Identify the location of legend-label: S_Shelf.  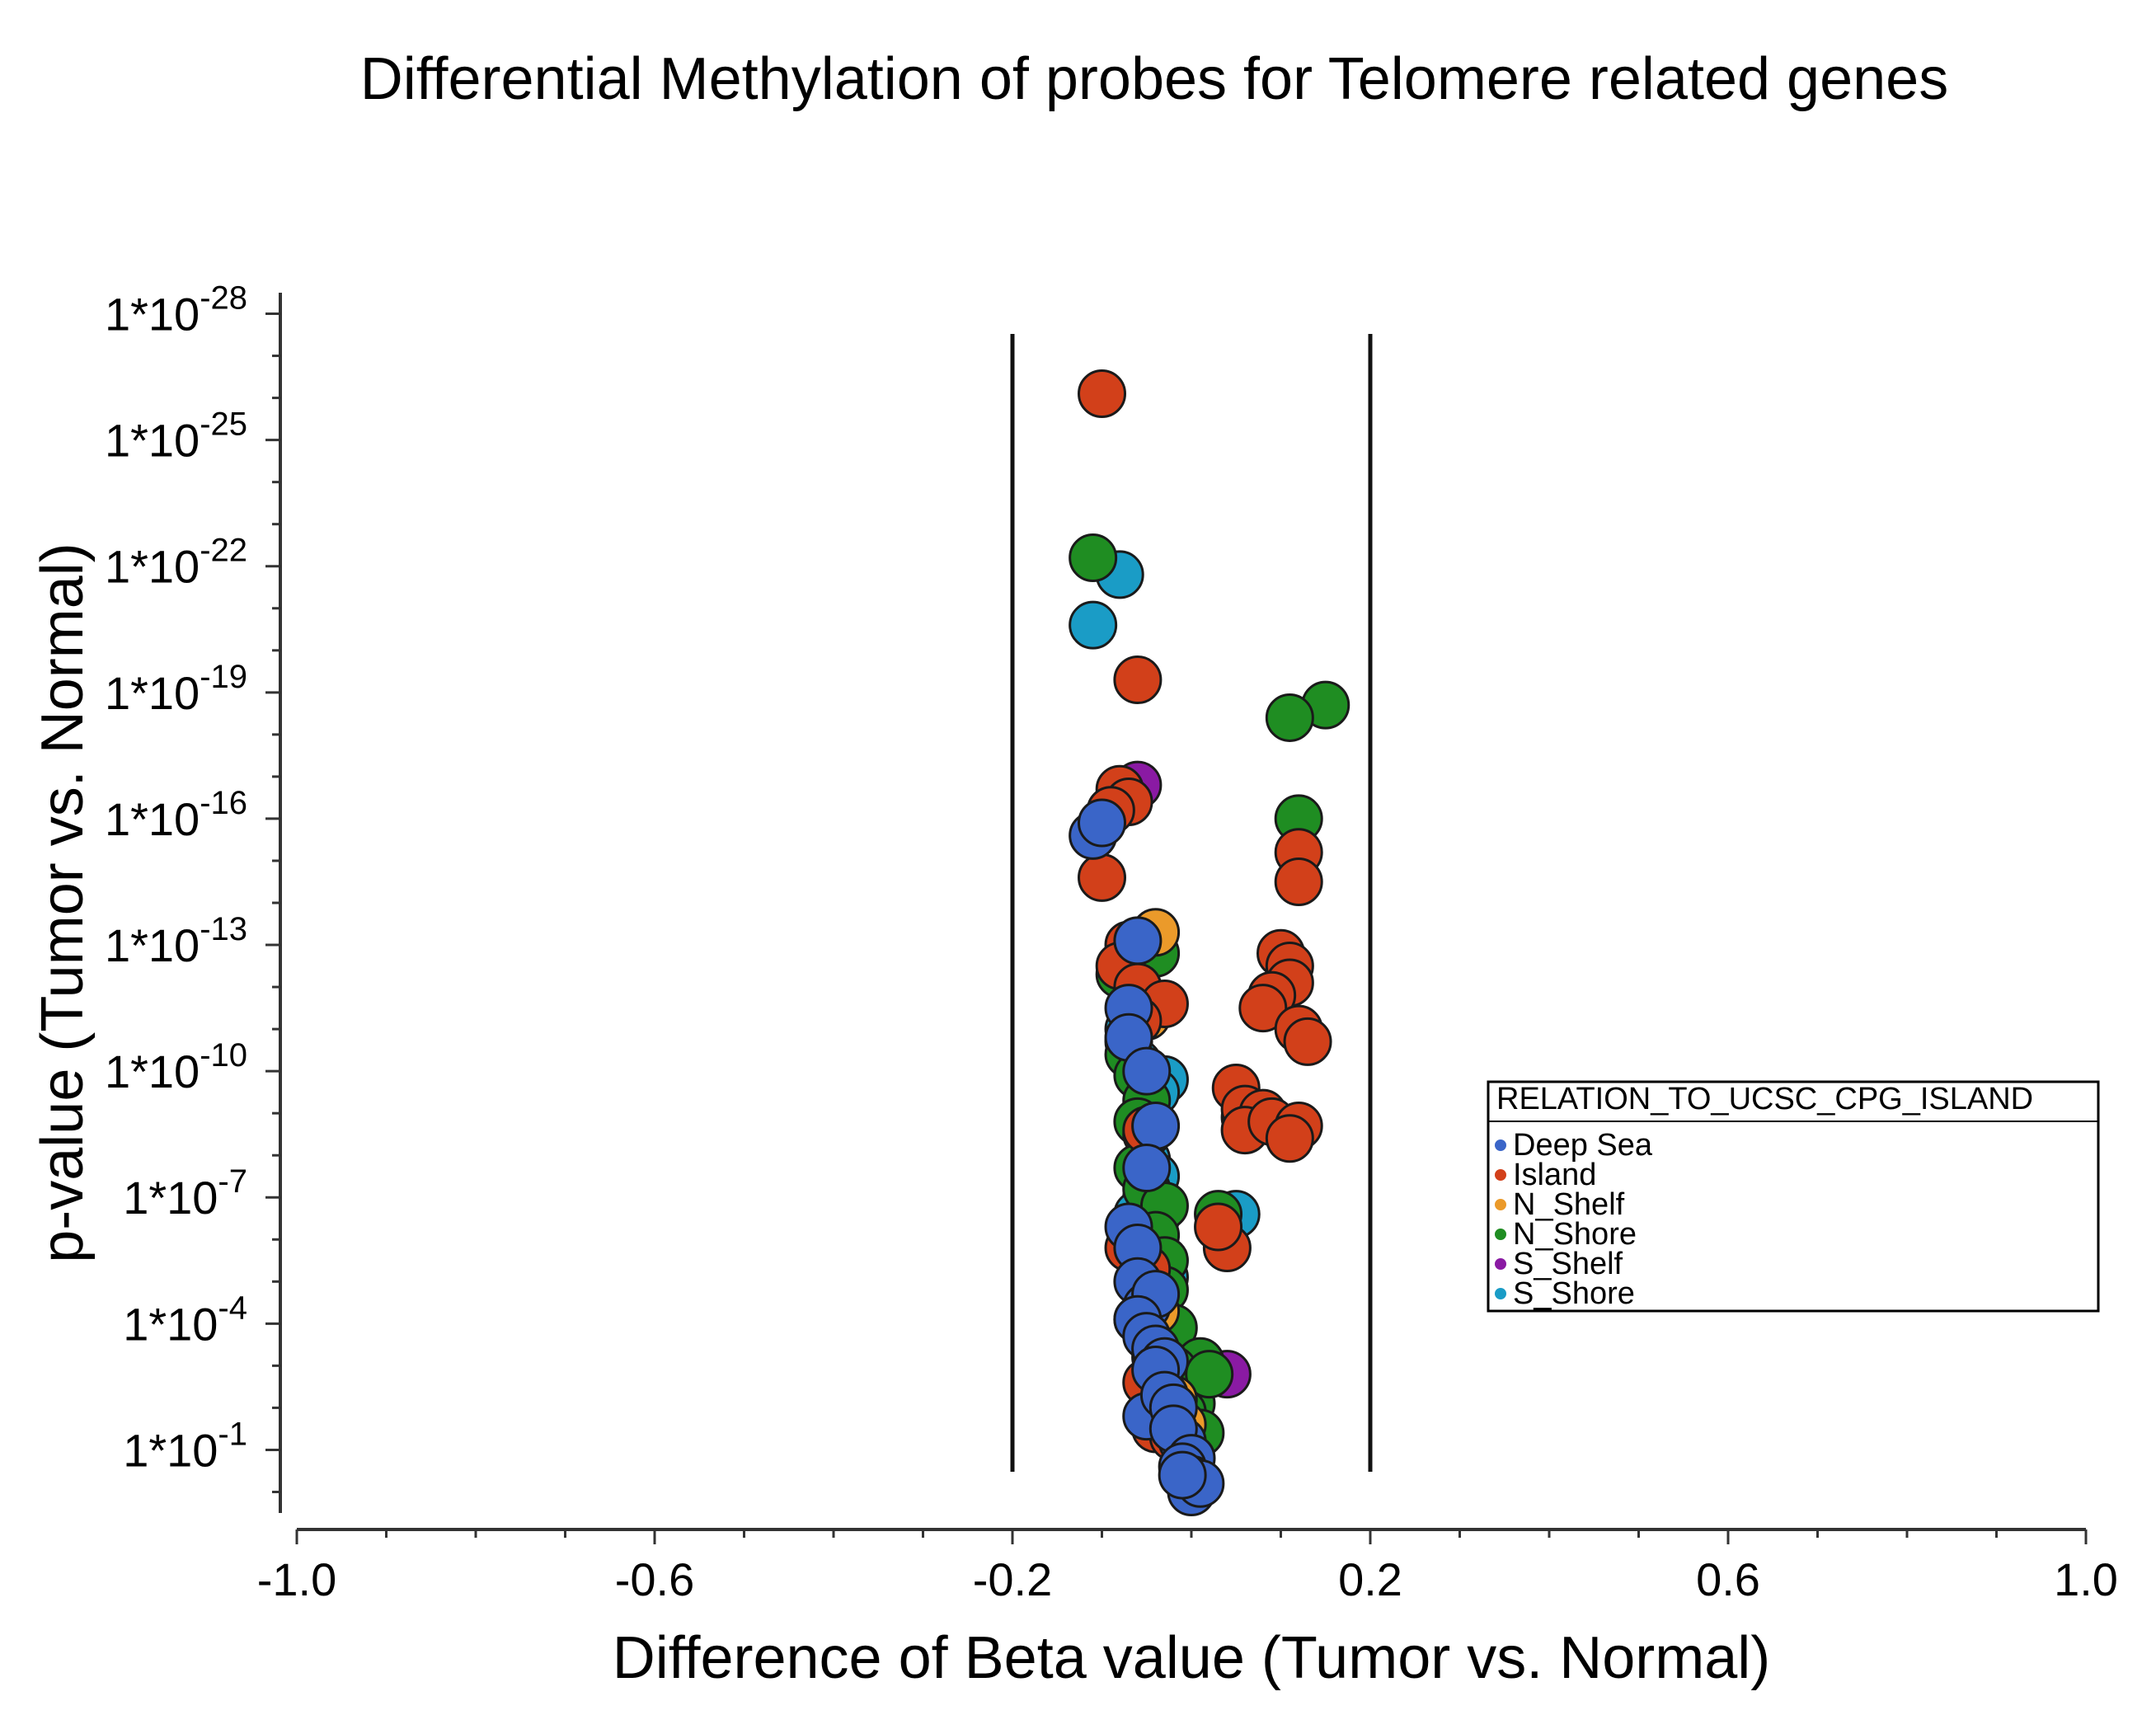
(1568, 1264).